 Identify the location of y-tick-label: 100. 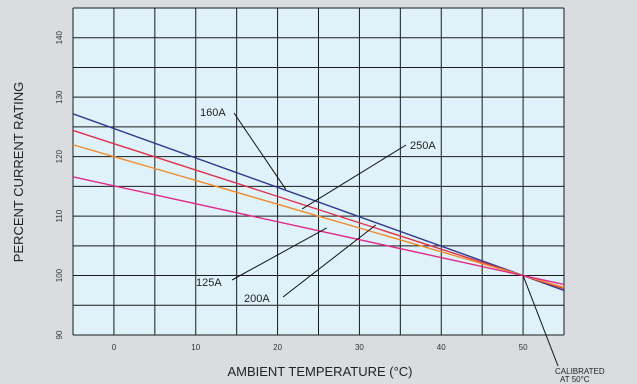
(59, 275).